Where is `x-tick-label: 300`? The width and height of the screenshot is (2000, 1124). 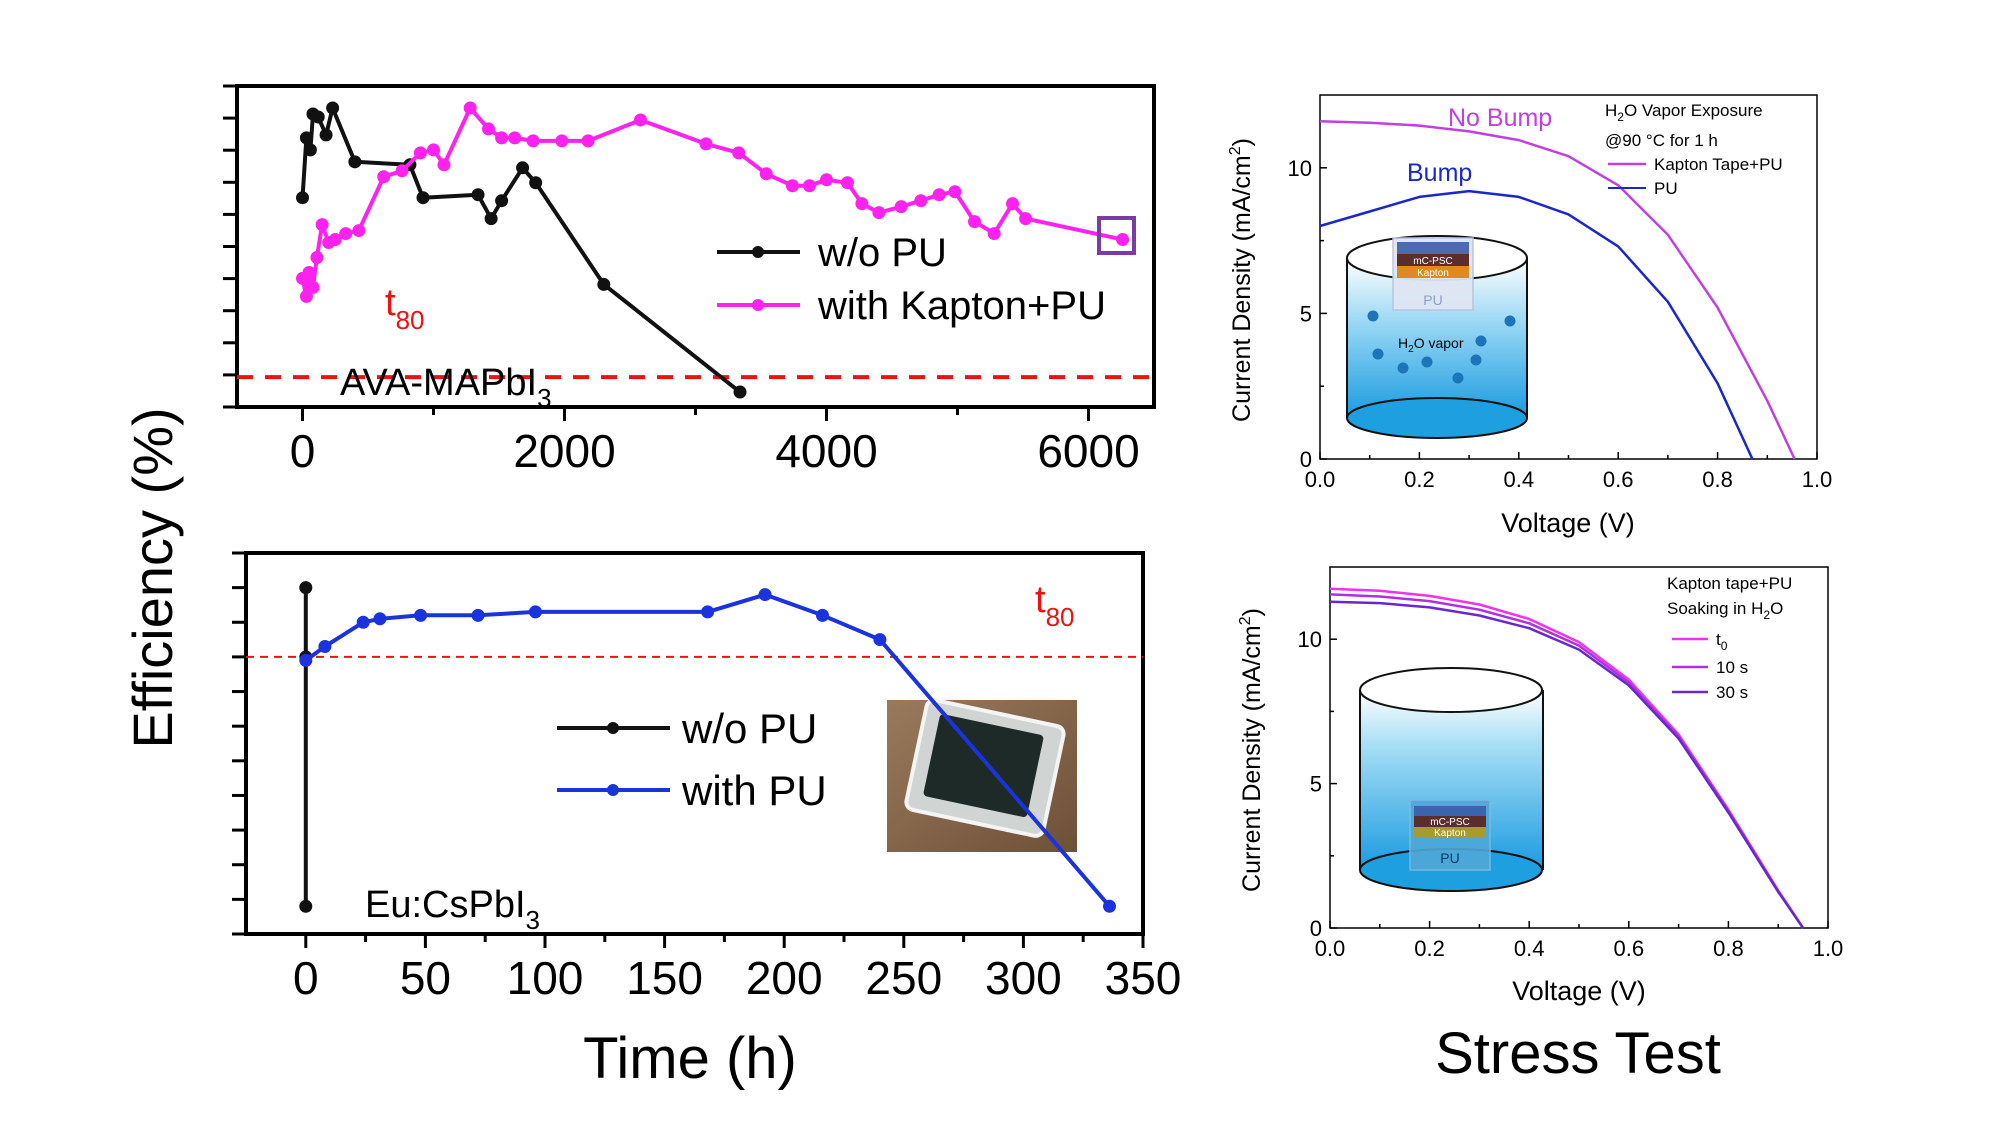
x-tick-label: 300 is located at coordinates (1023, 978).